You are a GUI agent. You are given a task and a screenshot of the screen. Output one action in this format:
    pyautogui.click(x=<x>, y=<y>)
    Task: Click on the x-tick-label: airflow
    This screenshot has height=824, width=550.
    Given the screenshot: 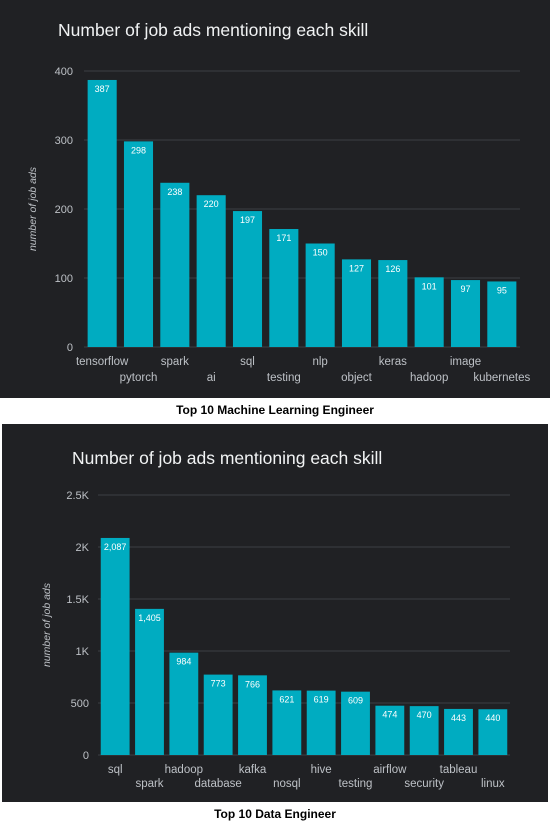 What is the action you would take?
    pyautogui.click(x=390, y=770)
    